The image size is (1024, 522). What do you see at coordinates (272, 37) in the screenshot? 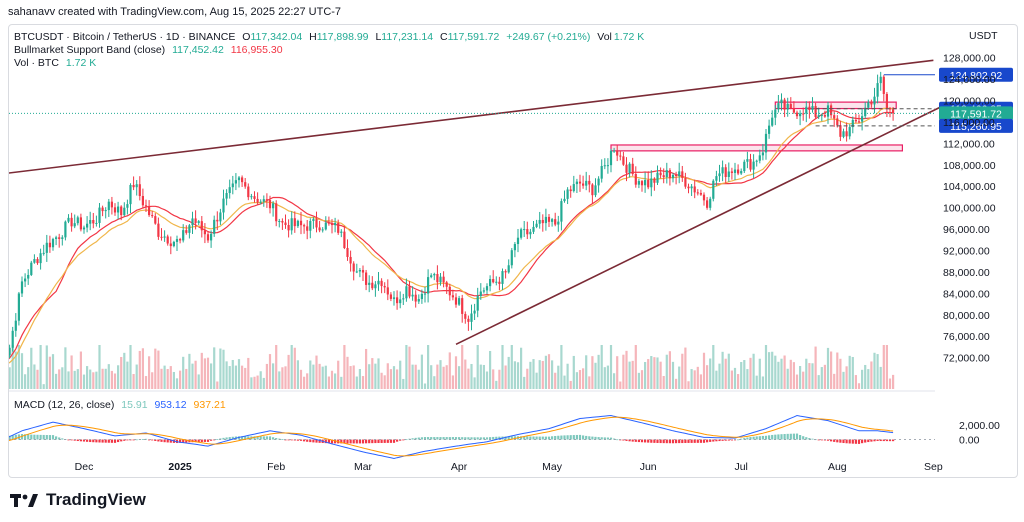
I see `legend-open: O117,342.04` at bounding box center [272, 37].